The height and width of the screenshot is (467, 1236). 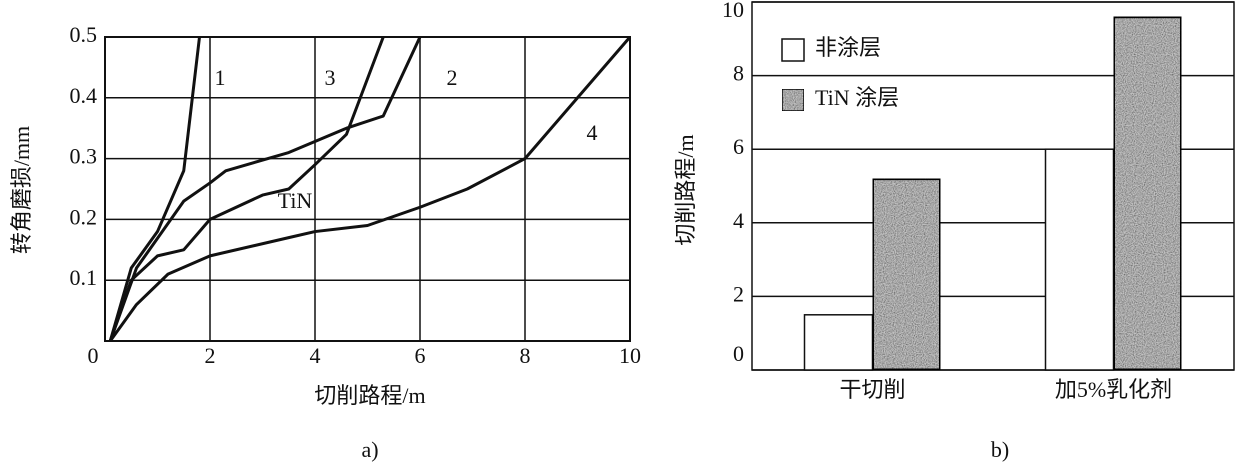 I want to click on y-tick-label: 0.5, so click(x=84, y=34).